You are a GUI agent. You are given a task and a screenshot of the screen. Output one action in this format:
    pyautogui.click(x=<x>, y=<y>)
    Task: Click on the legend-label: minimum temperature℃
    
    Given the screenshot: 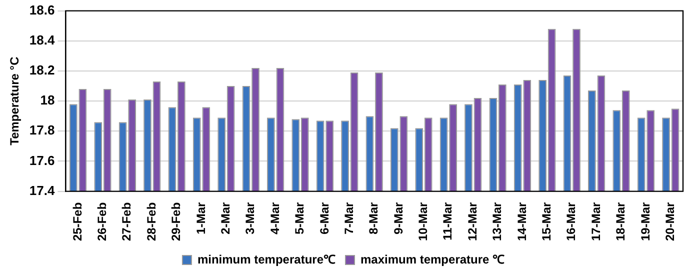 What is the action you would take?
    pyautogui.click(x=266, y=259)
    